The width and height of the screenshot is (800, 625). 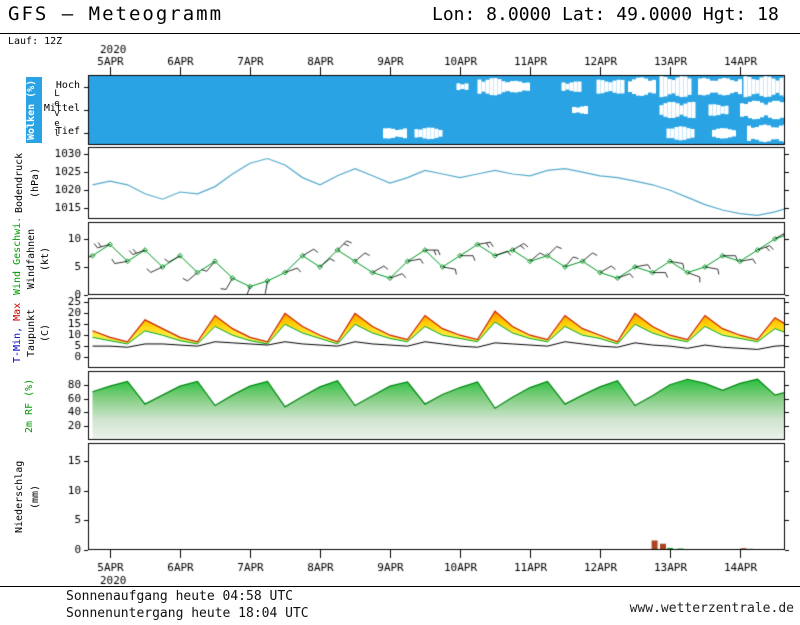 I want to click on temp-axis-unit: (C), so click(x=45, y=333).